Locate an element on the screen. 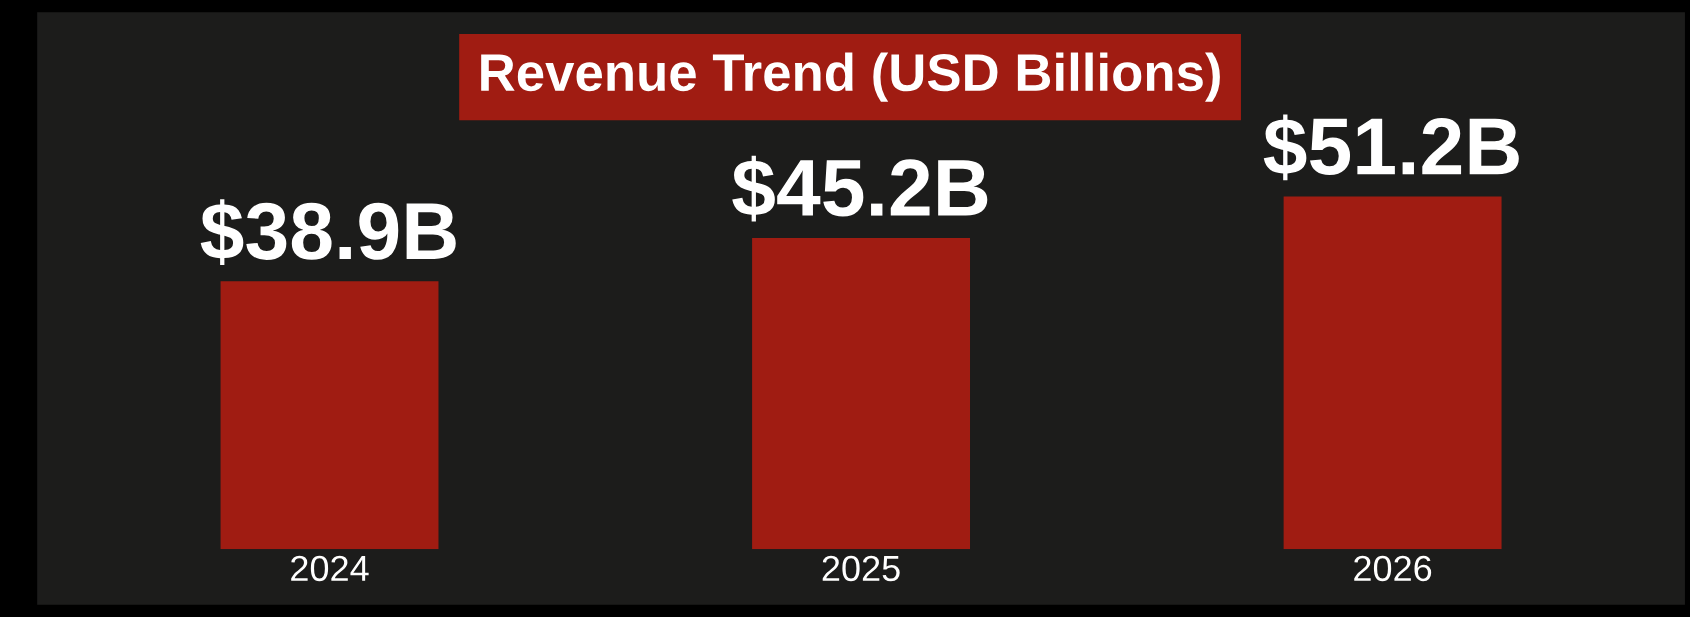  data-label: $45.2B is located at coordinates (860, 188).